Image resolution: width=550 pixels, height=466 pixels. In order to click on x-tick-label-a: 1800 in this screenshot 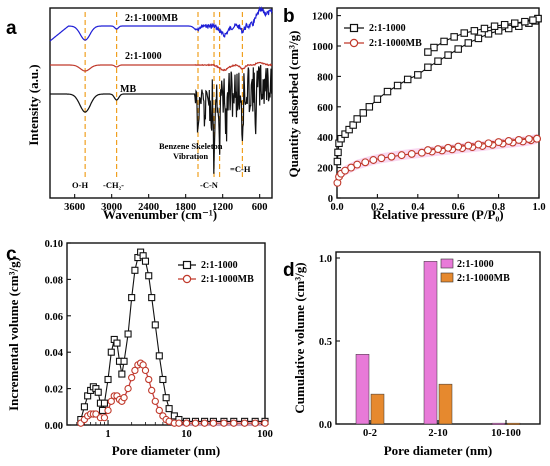, I will do `click(185, 207)`.